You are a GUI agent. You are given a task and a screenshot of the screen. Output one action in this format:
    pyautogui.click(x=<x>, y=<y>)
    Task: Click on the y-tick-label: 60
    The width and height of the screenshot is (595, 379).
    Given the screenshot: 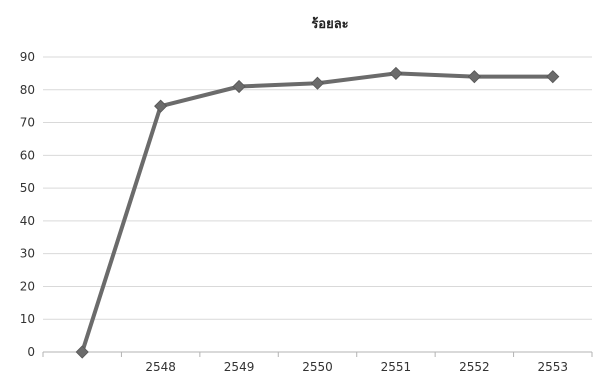 What is the action you would take?
    pyautogui.click(x=27, y=155)
    